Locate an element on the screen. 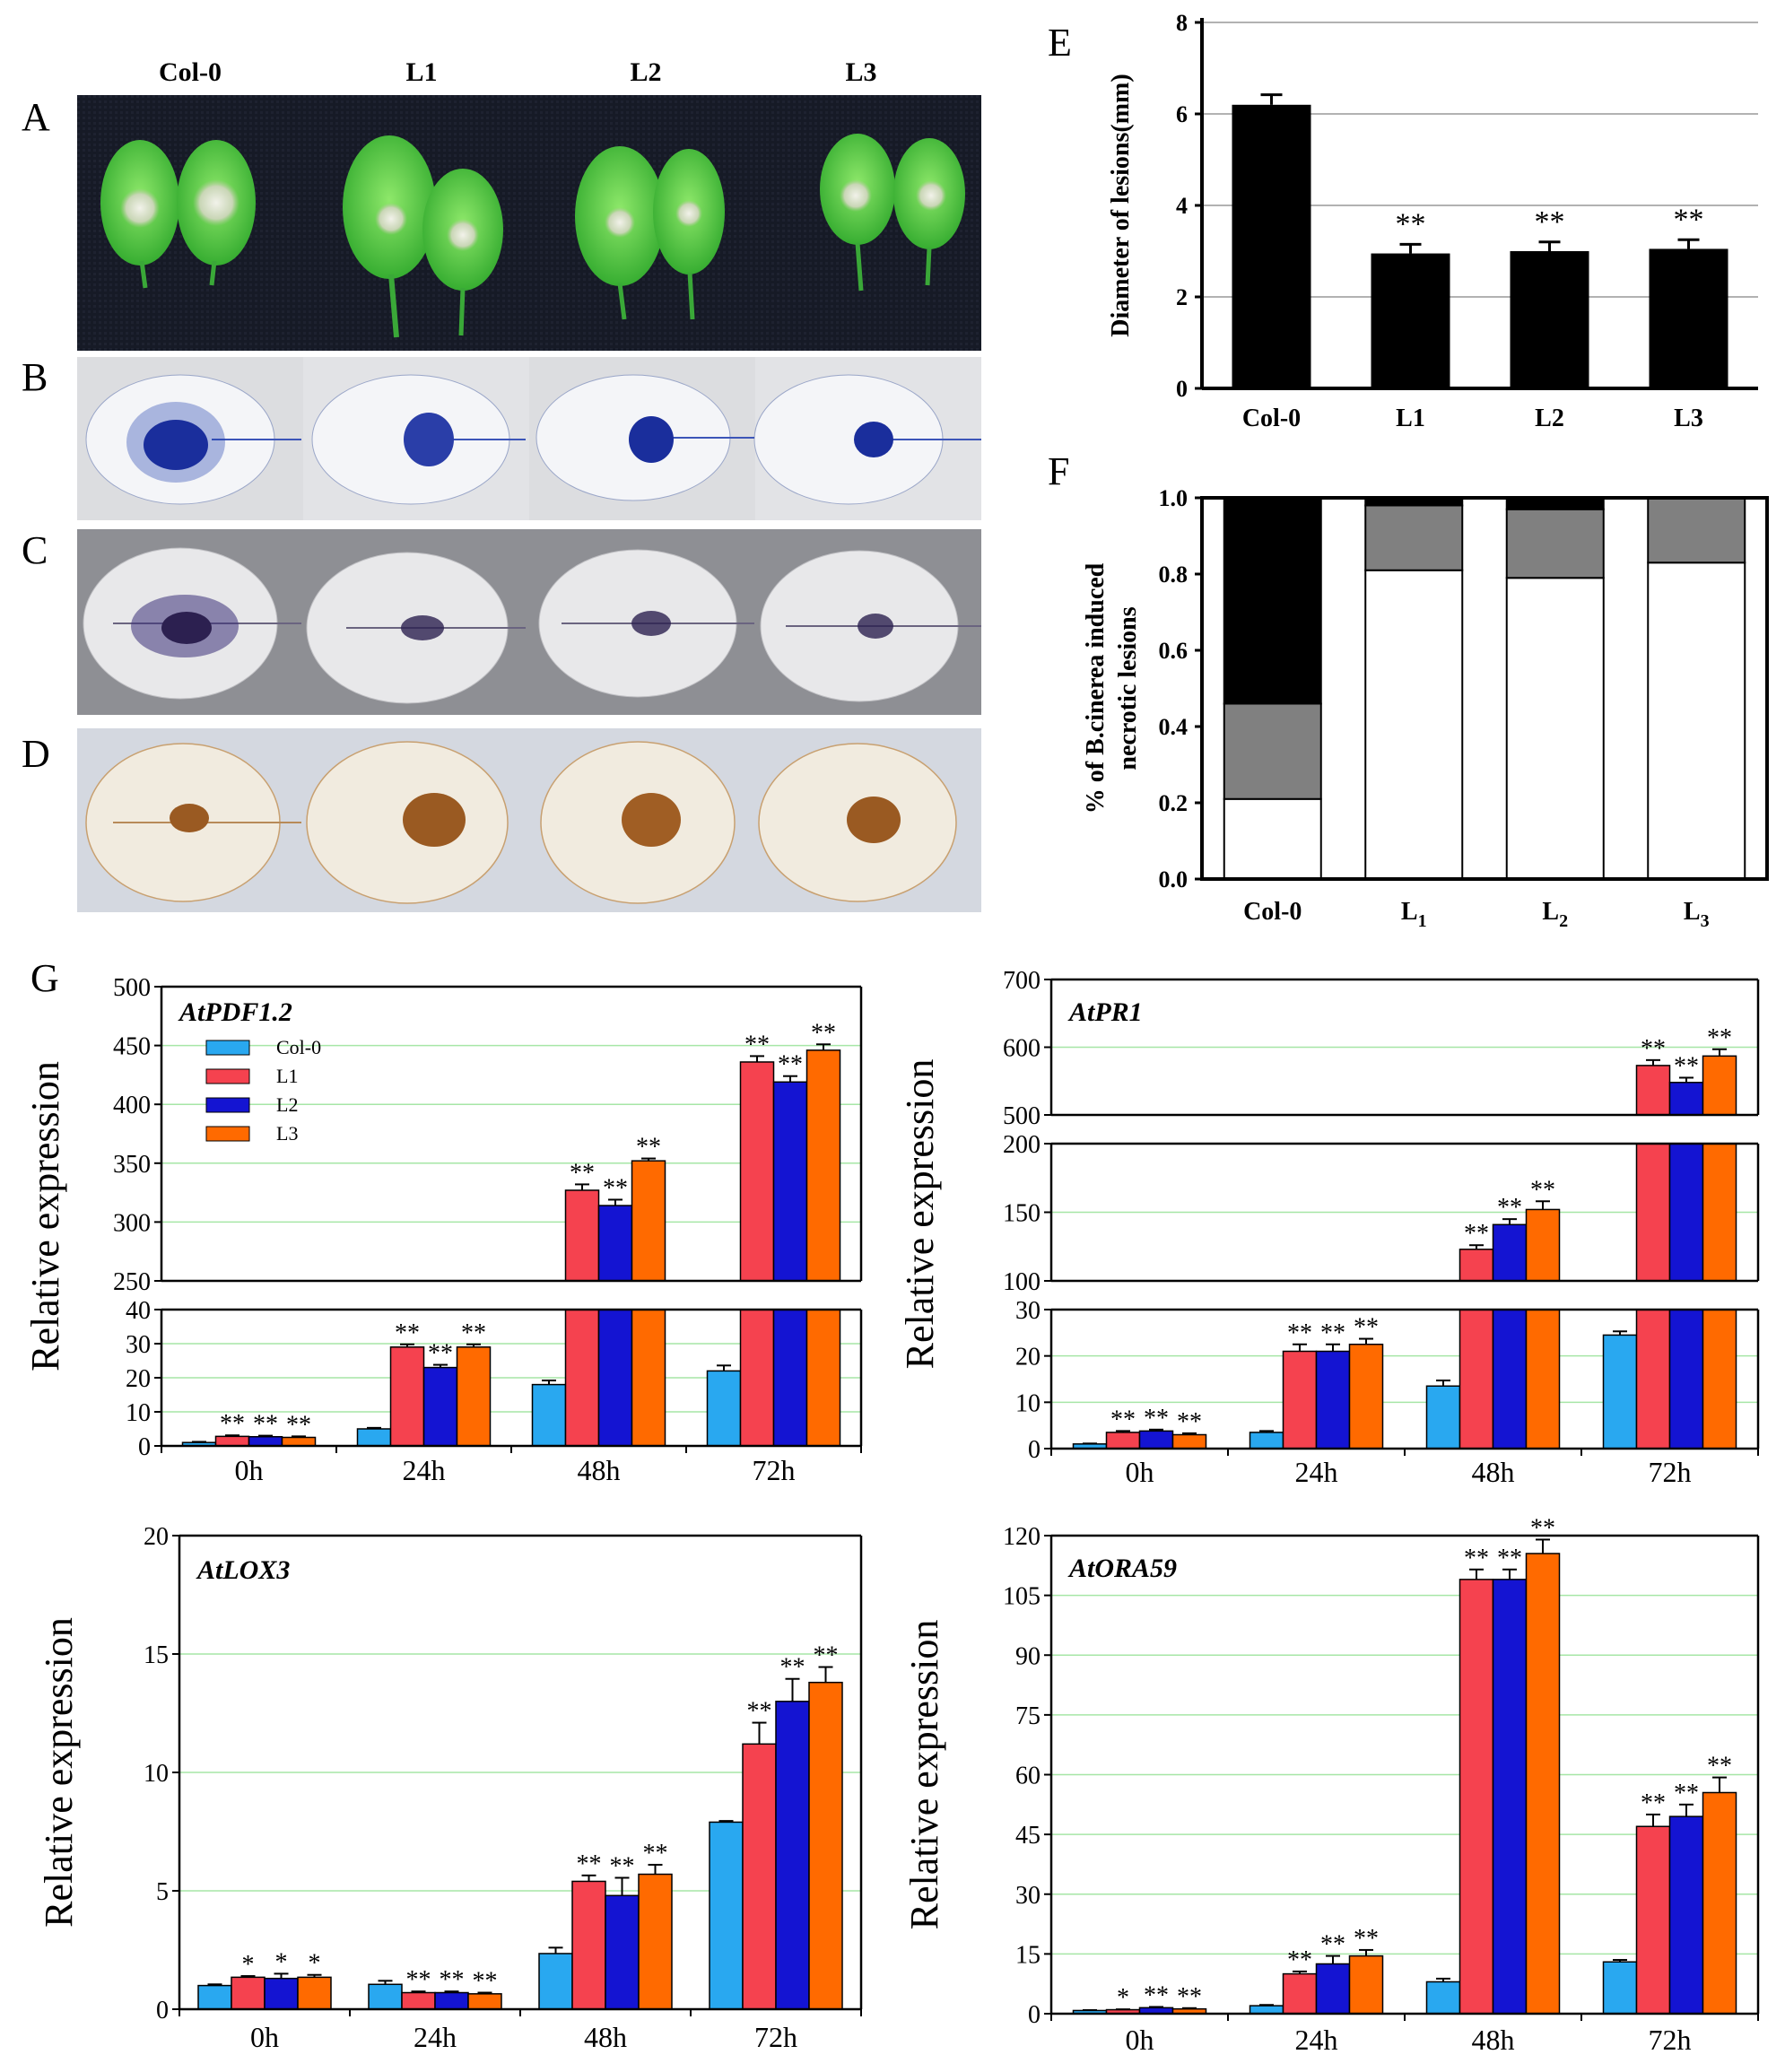  y-tick-label: 0.0 is located at coordinates (1174, 879).